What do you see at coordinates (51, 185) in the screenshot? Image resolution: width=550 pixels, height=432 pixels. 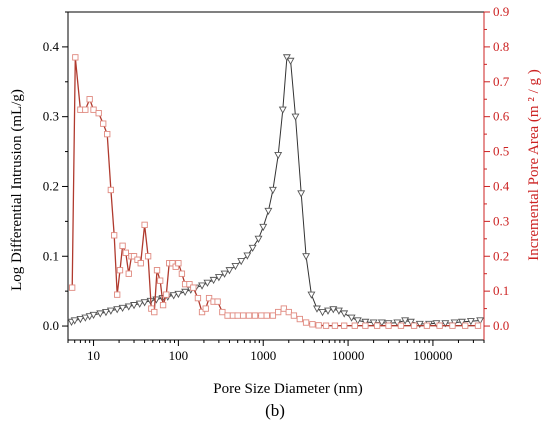 I see `y-left-tick-label: 0.2` at bounding box center [51, 185].